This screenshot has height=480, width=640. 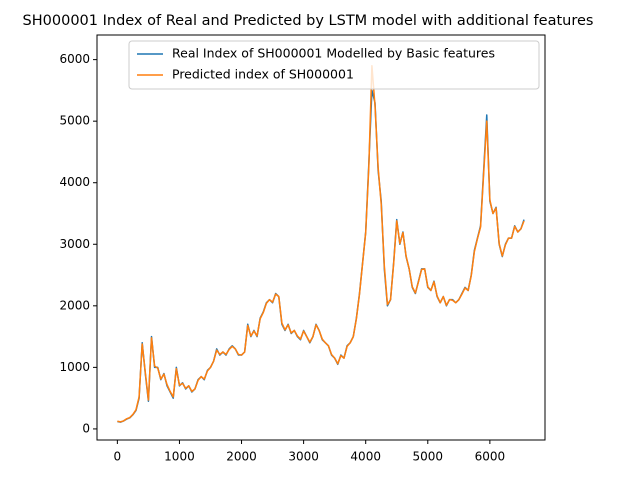 I want to click on x-tick-label: 2000, so click(x=241, y=457).